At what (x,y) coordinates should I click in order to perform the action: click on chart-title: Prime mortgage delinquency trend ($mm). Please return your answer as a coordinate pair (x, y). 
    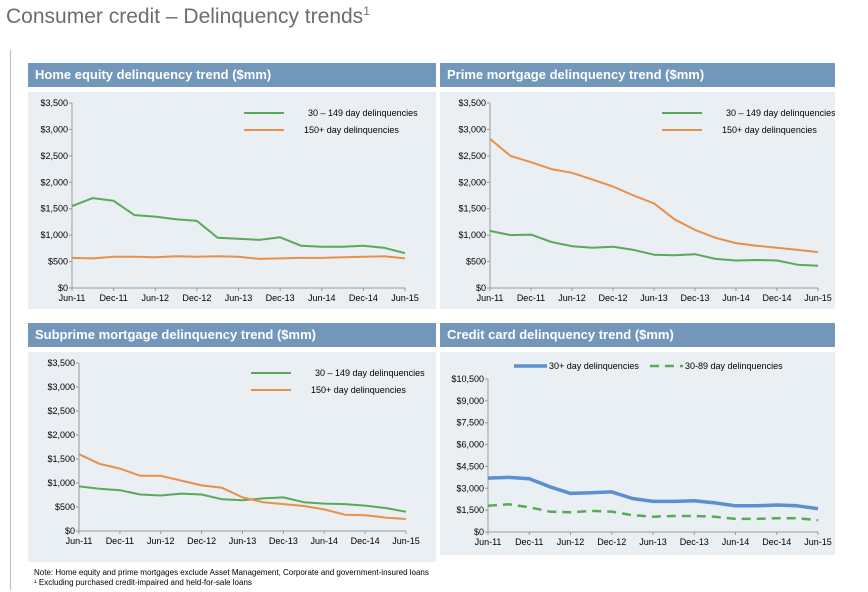
    Looking at the image, I should click on (637, 75).